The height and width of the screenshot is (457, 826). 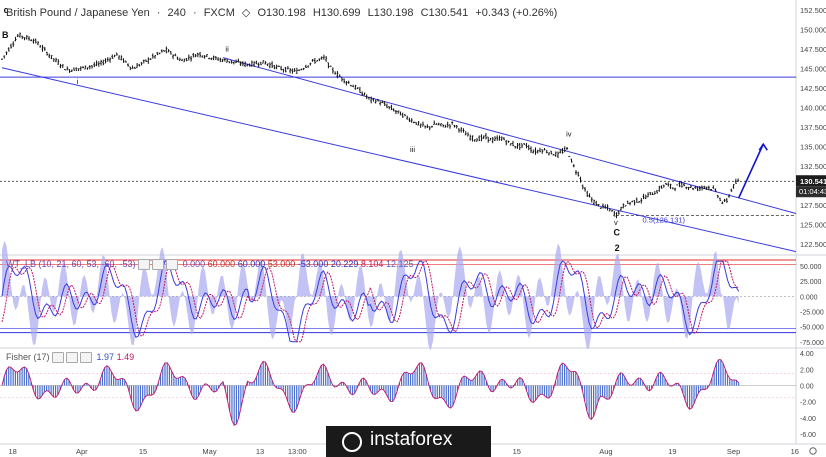 I want to click on ohlc-high: H130.699, so click(x=336, y=13).